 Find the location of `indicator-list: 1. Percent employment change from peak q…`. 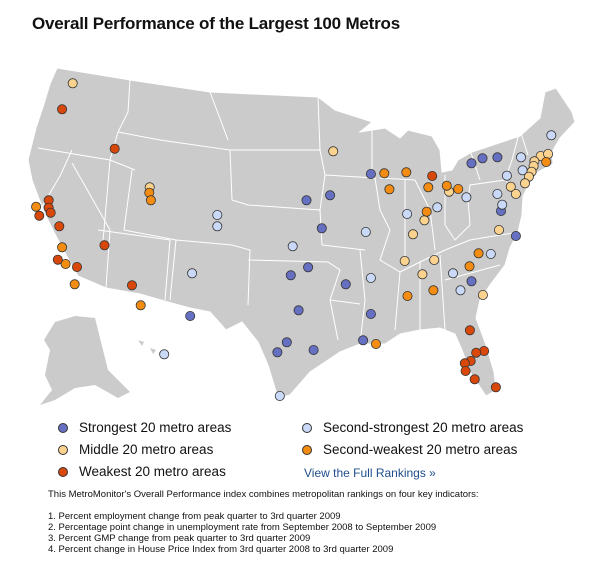

indicator-list: 1. Percent employment change from peak q… is located at coordinates (242, 533).